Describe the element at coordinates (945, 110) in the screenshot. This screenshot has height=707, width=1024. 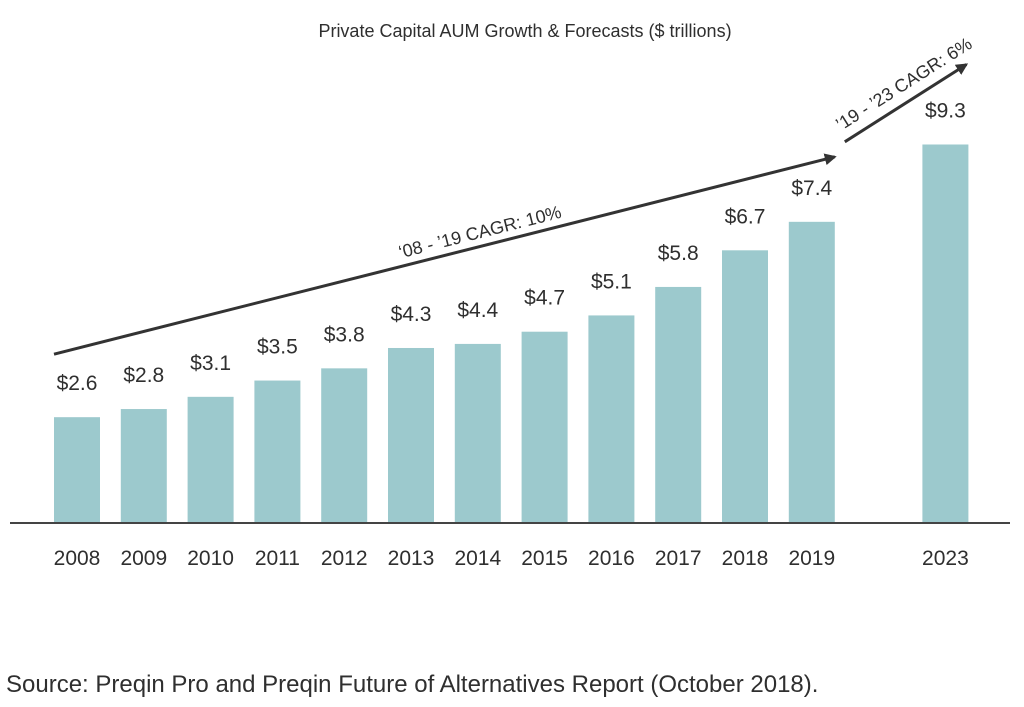
I see `value-label-2023: $9.3` at that location.